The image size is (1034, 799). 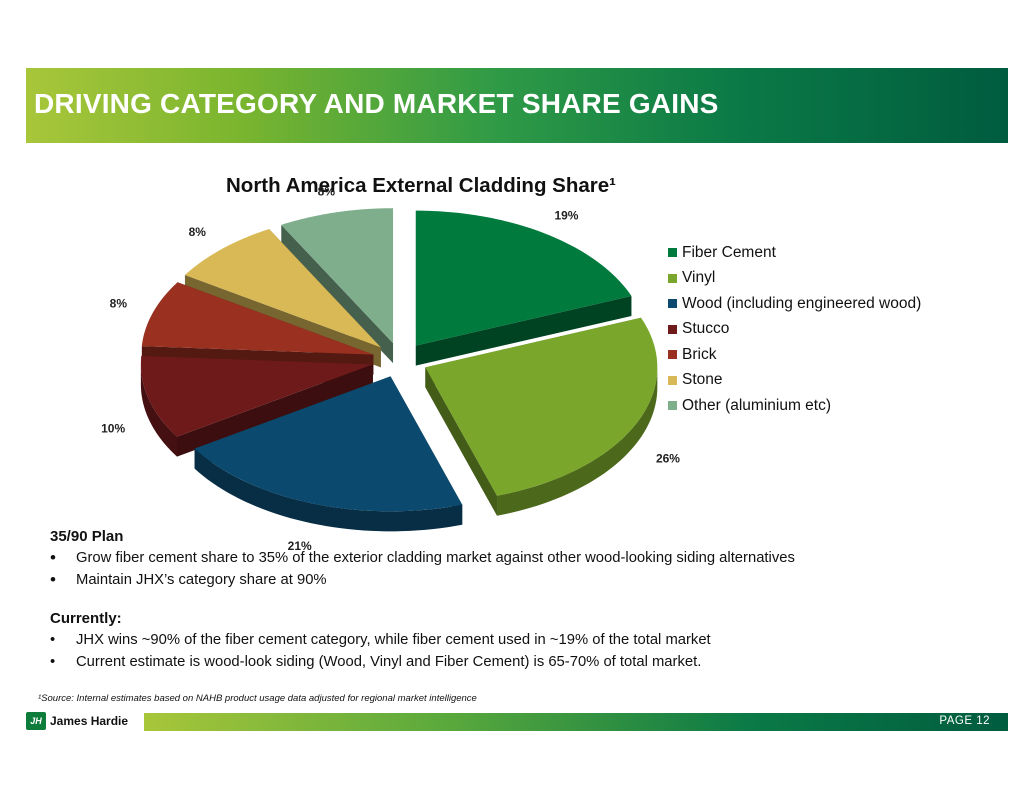 I want to click on title-bar: DRIVING CATEGORY AND MARKET SHARE GAINS, so click(x=517, y=105).